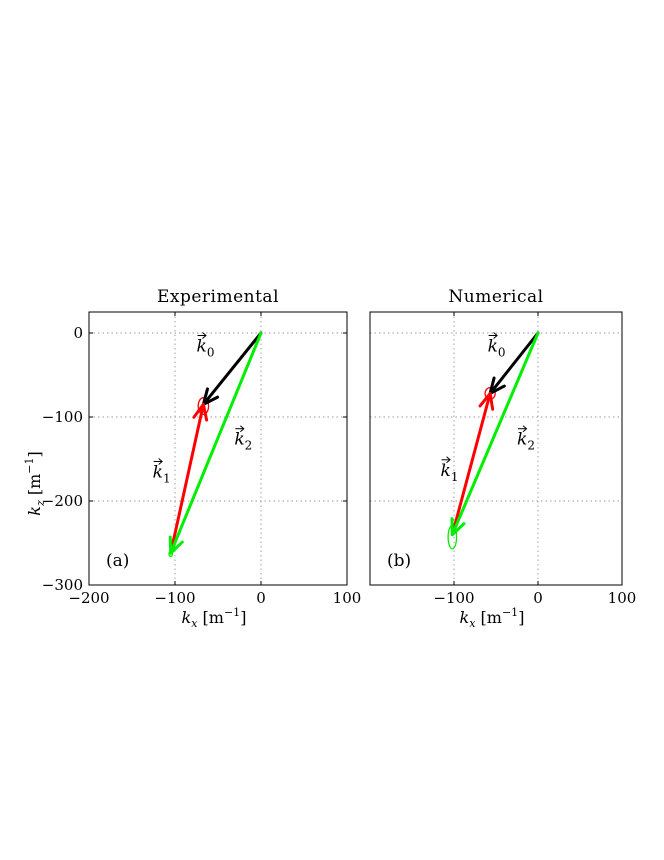 The width and height of the screenshot is (664, 860). Describe the element at coordinates (203, 406) in the screenshot. I see `uncertainty-ellipse` at that location.